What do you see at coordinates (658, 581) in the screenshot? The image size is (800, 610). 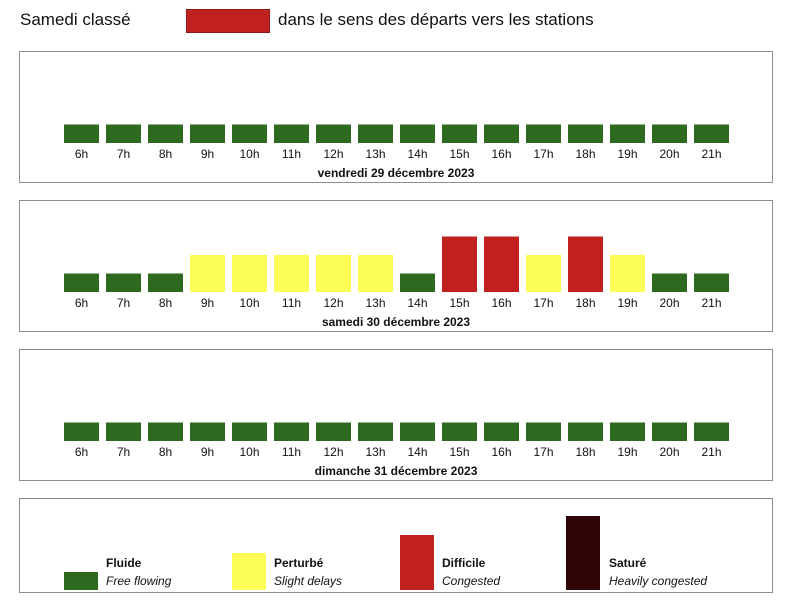 I see `legend-desc-sature: Heavily congested` at bounding box center [658, 581].